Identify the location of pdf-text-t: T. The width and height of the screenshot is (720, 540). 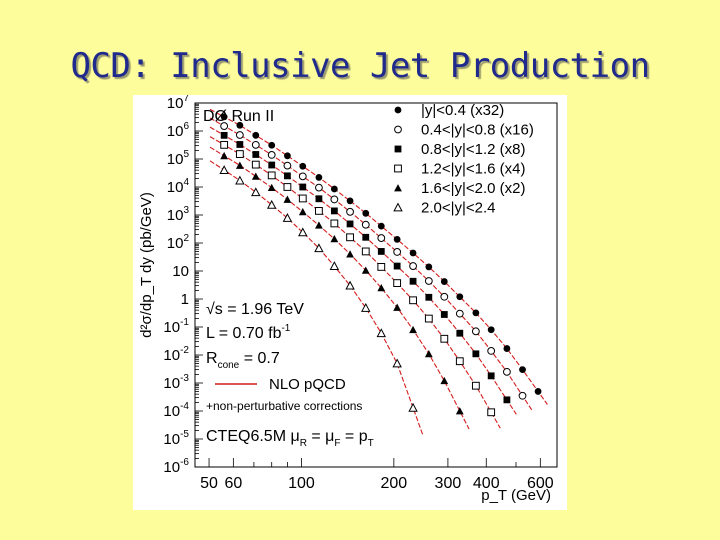
(371, 443).